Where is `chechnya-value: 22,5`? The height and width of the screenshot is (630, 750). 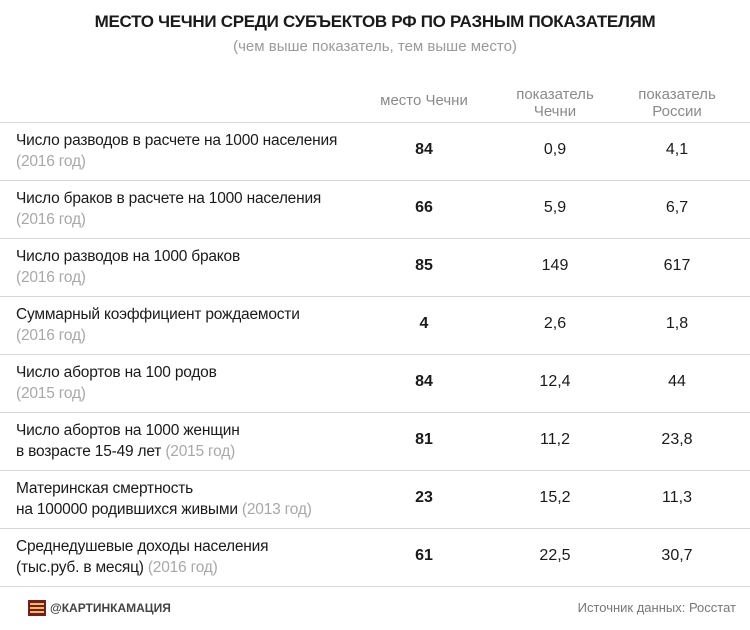
chechnya-value: 22,5 is located at coordinates (555, 555).